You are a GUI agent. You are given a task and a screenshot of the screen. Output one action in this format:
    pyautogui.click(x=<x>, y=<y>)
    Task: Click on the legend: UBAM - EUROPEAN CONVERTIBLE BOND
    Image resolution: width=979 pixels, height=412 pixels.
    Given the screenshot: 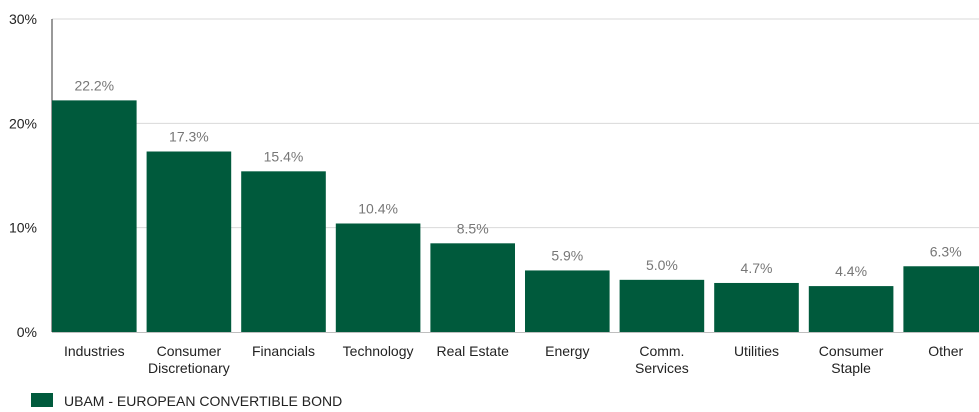 What is the action you would take?
    pyautogui.click(x=186, y=401)
    